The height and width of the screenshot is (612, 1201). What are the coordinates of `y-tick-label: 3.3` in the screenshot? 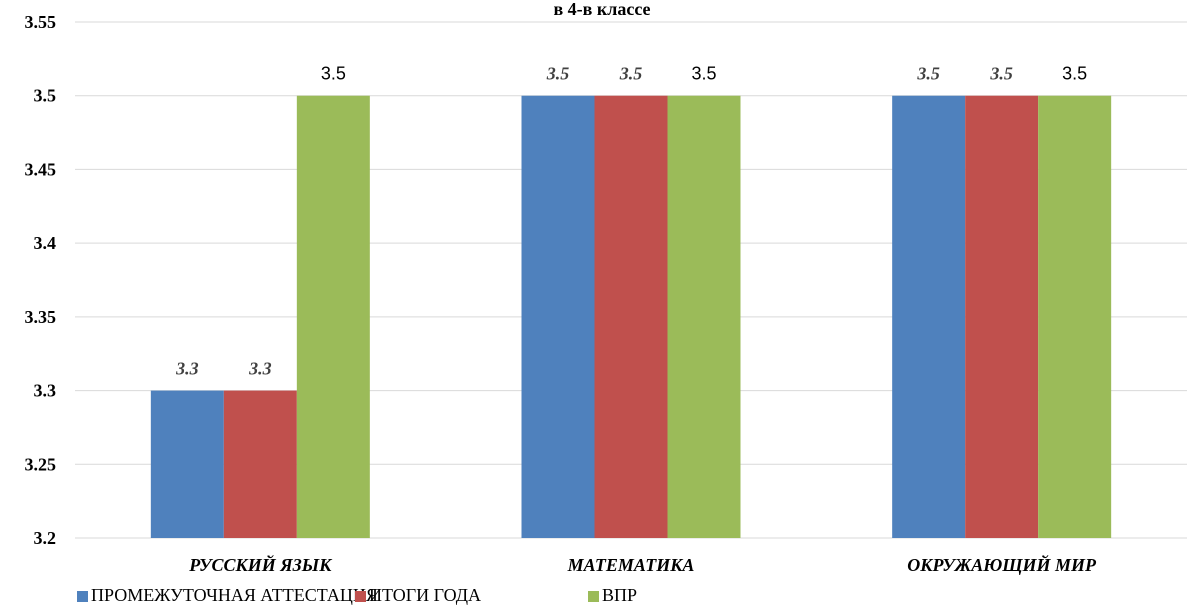 It's located at (45, 391).